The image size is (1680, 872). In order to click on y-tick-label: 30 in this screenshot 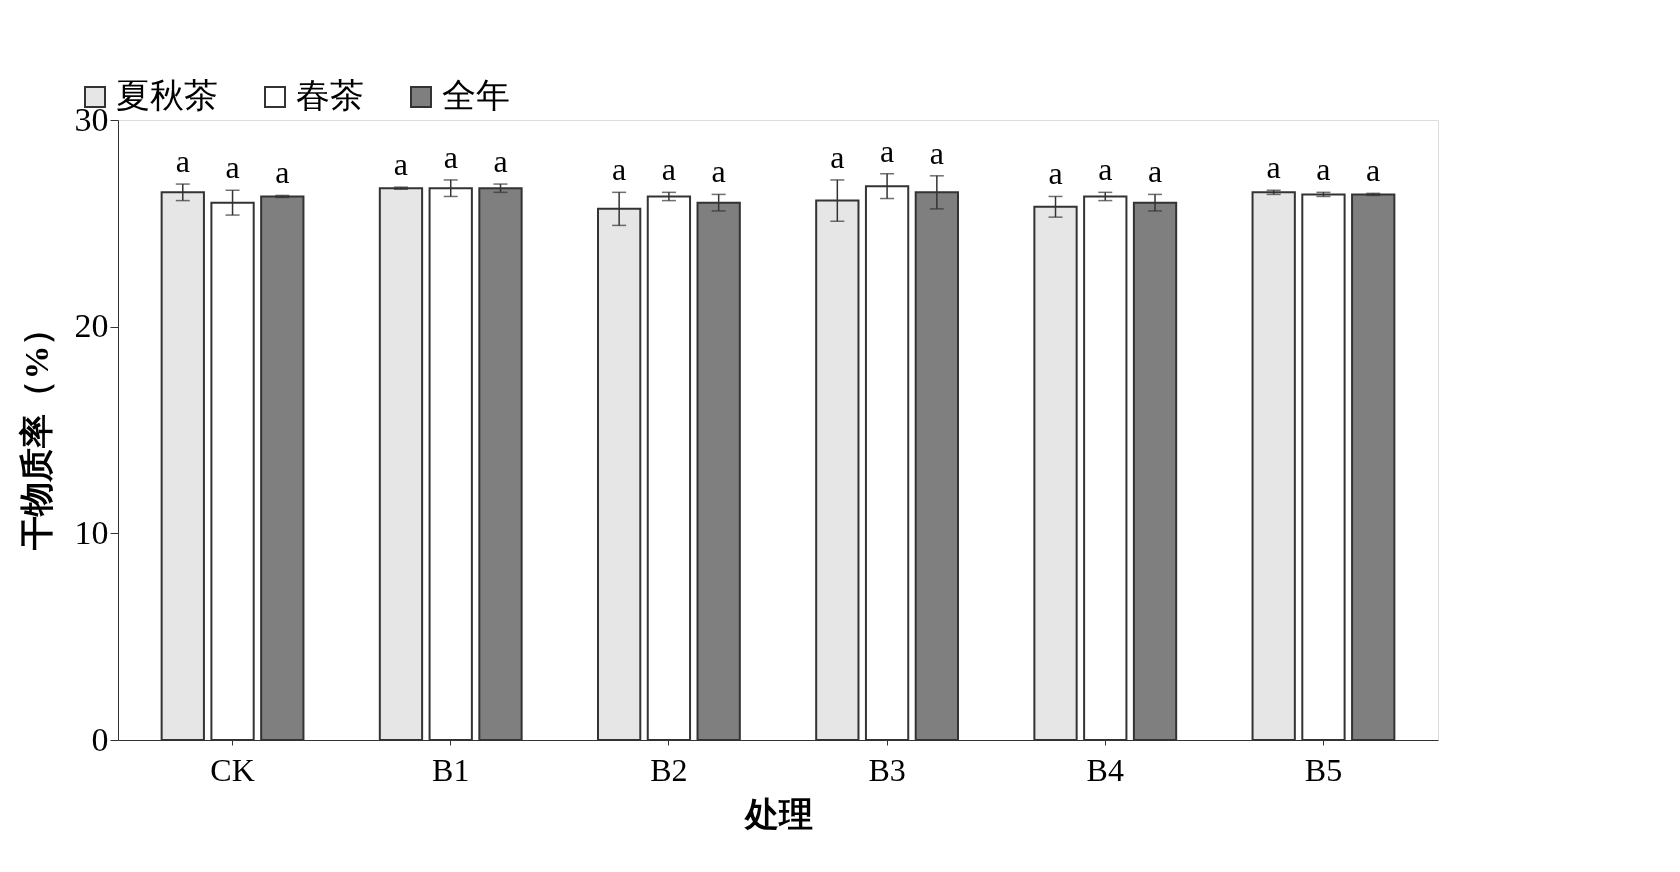, I will do `click(91, 119)`.